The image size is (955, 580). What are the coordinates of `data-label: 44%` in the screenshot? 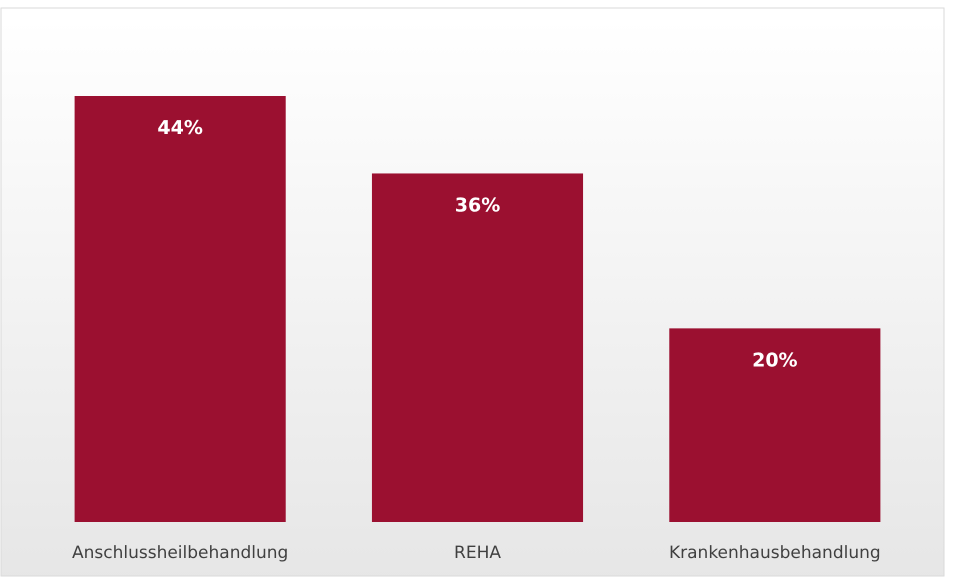 It's located at (180, 128).